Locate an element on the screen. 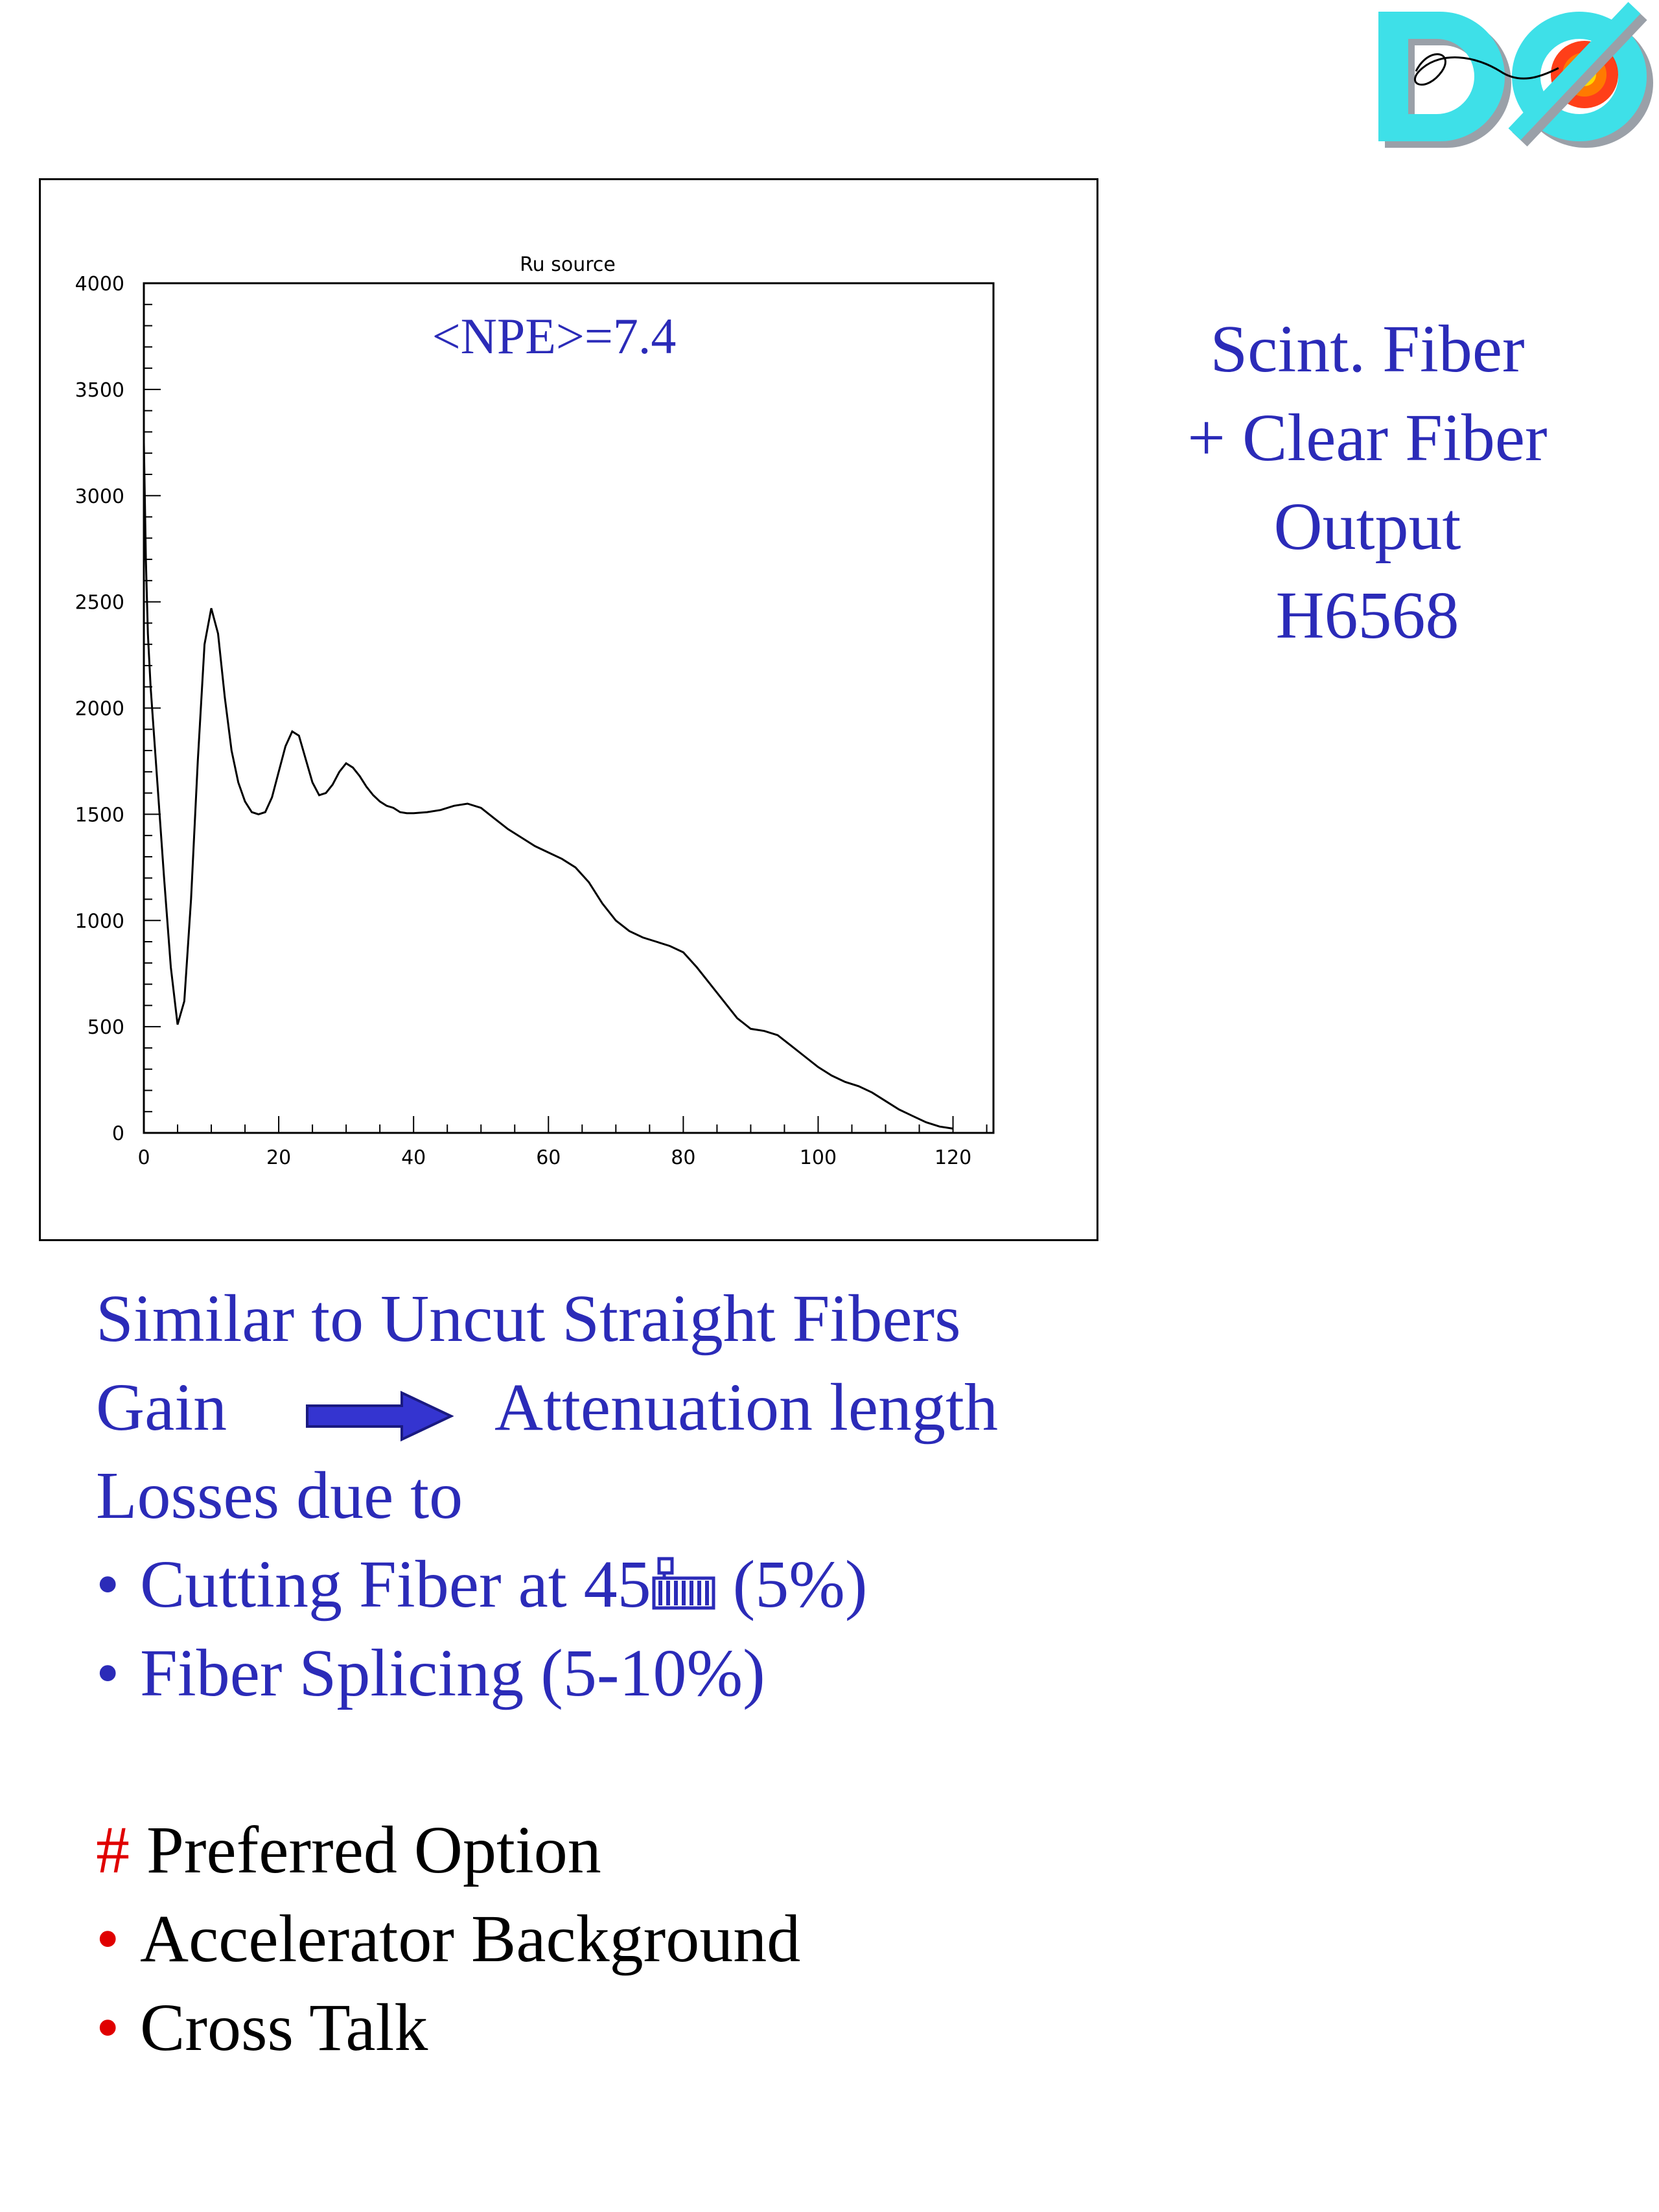  x-tick-label: 120 is located at coordinates (953, 1158).